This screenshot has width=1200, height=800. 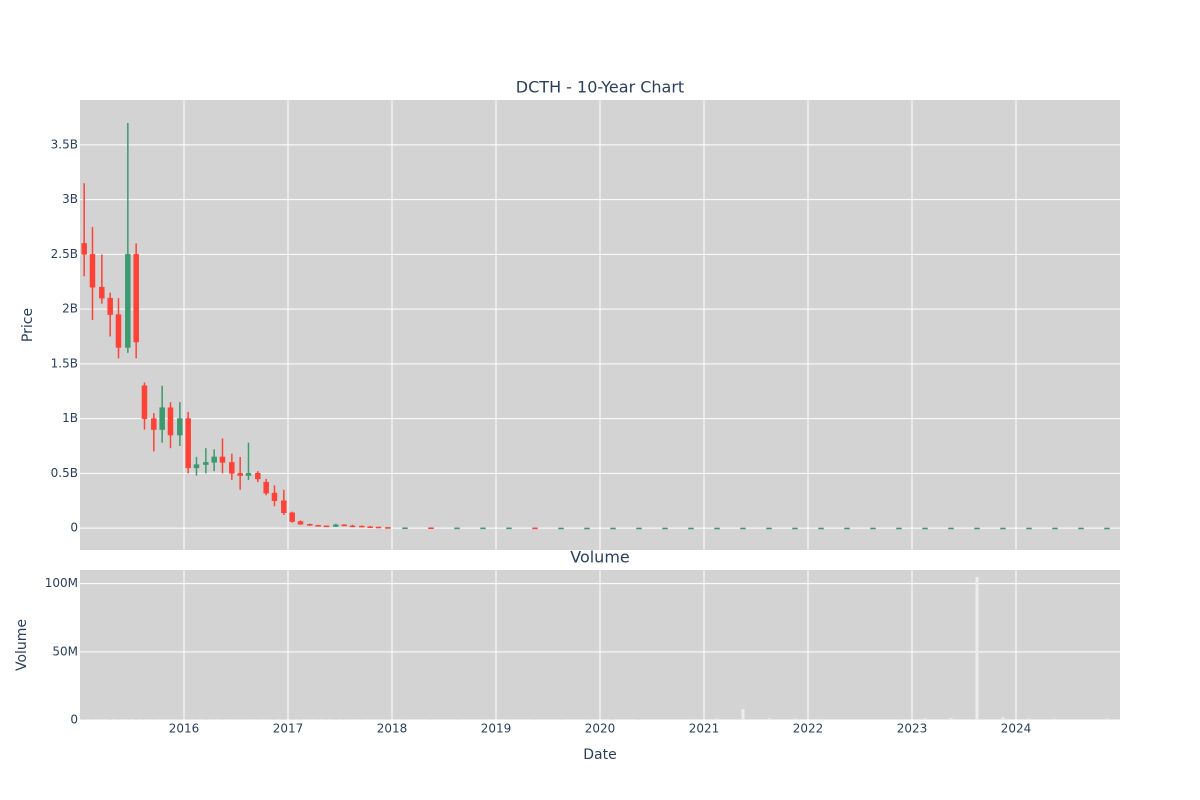 What do you see at coordinates (912, 729) in the screenshot?
I see `x-tick-label: 2023` at bounding box center [912, 729].